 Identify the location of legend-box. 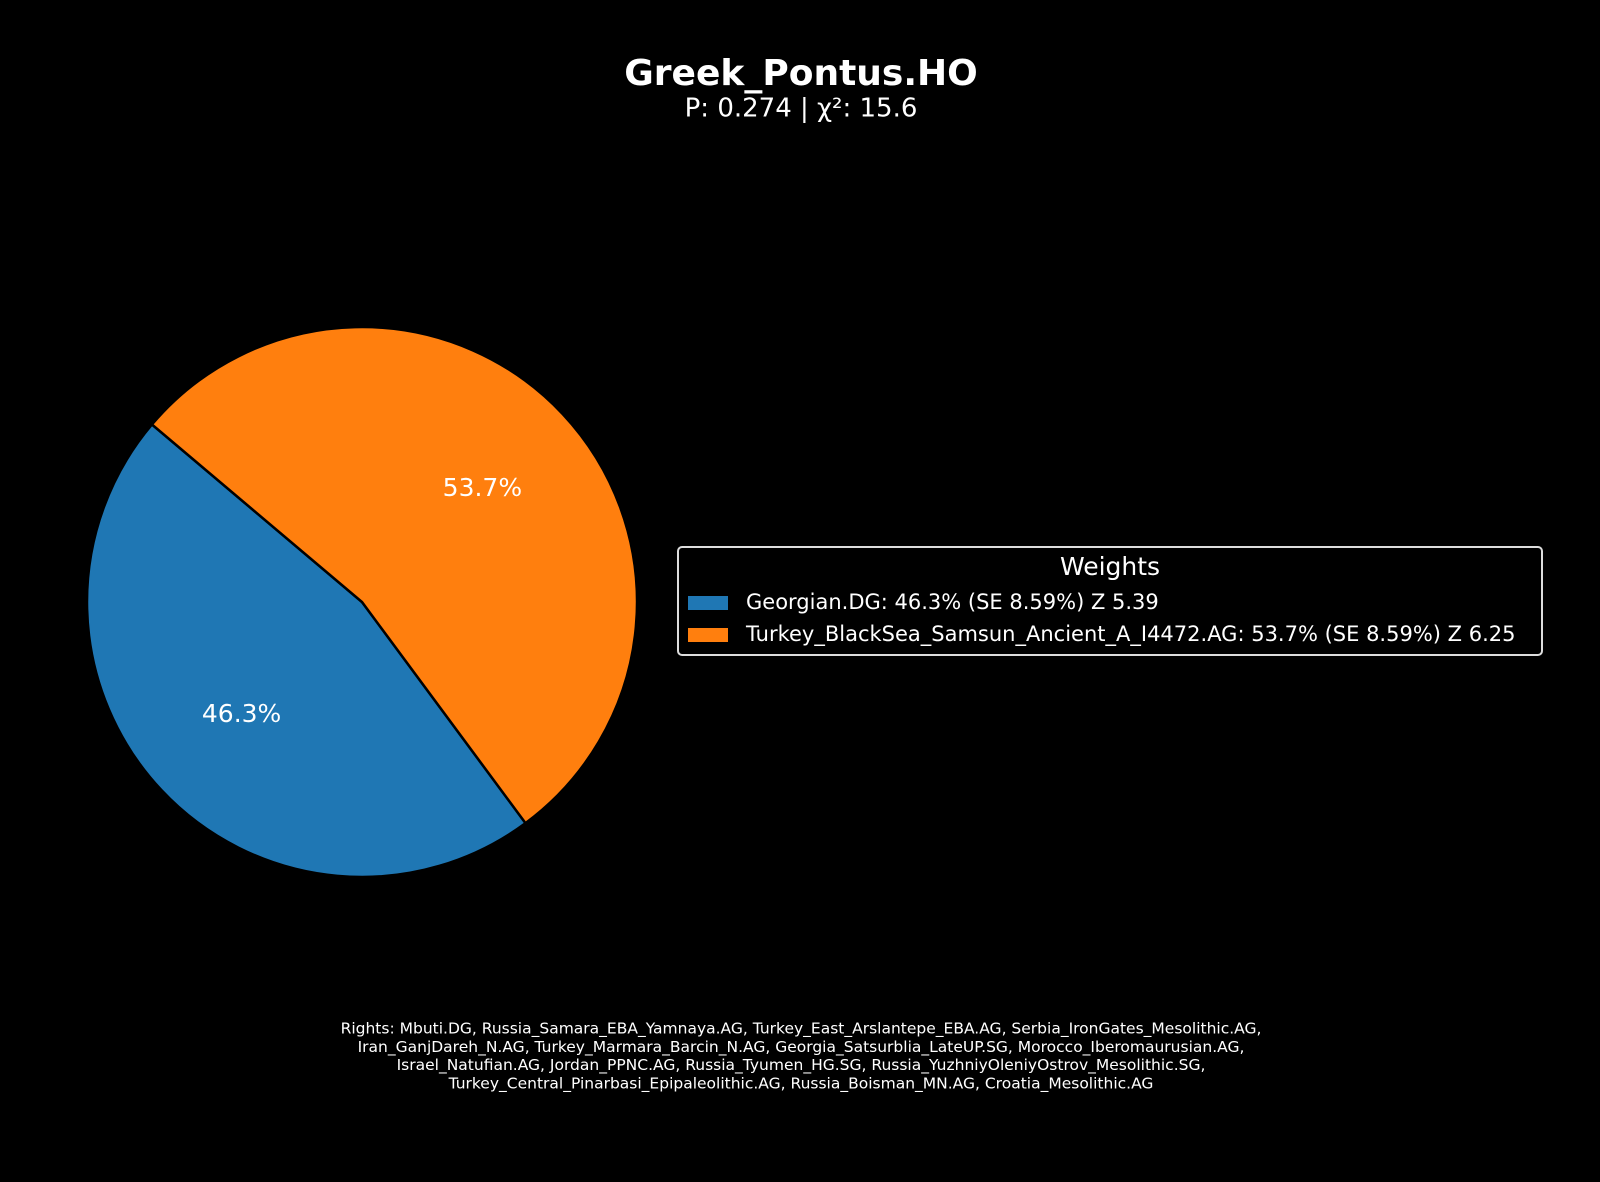
(1110, 601).